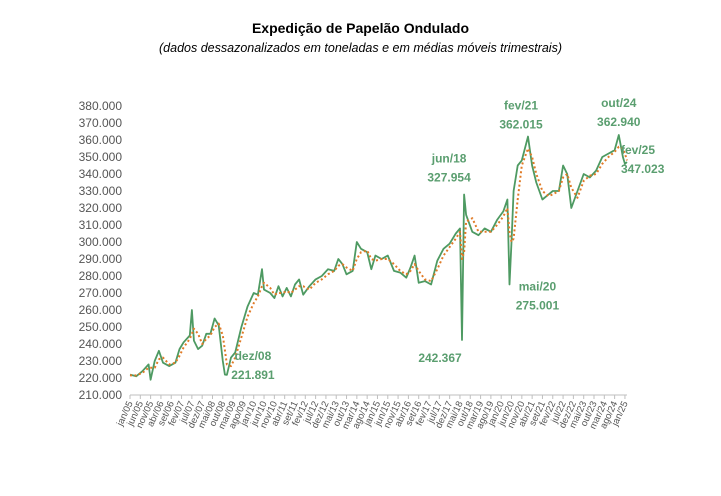 The image size is (721, 496). I want to click on y-tick-label: 280.000, so click(101, 276).